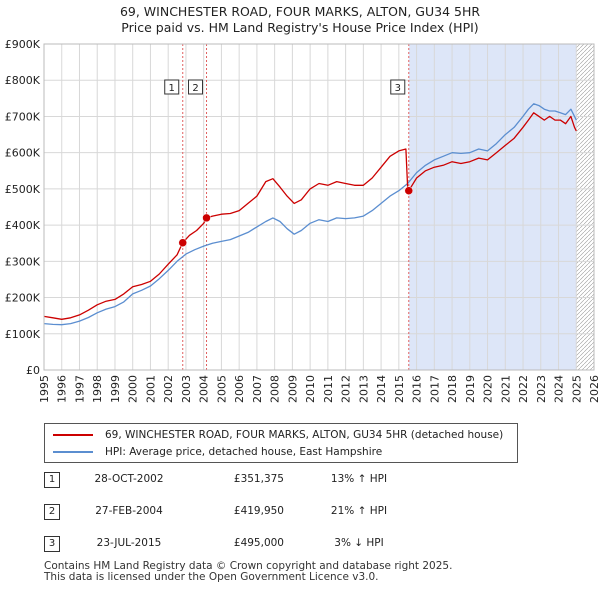 The height and width of the screenshot is (590, 600). I want to click on sale-hpi-change: 21% ↑ HPI, so click(359, 511).